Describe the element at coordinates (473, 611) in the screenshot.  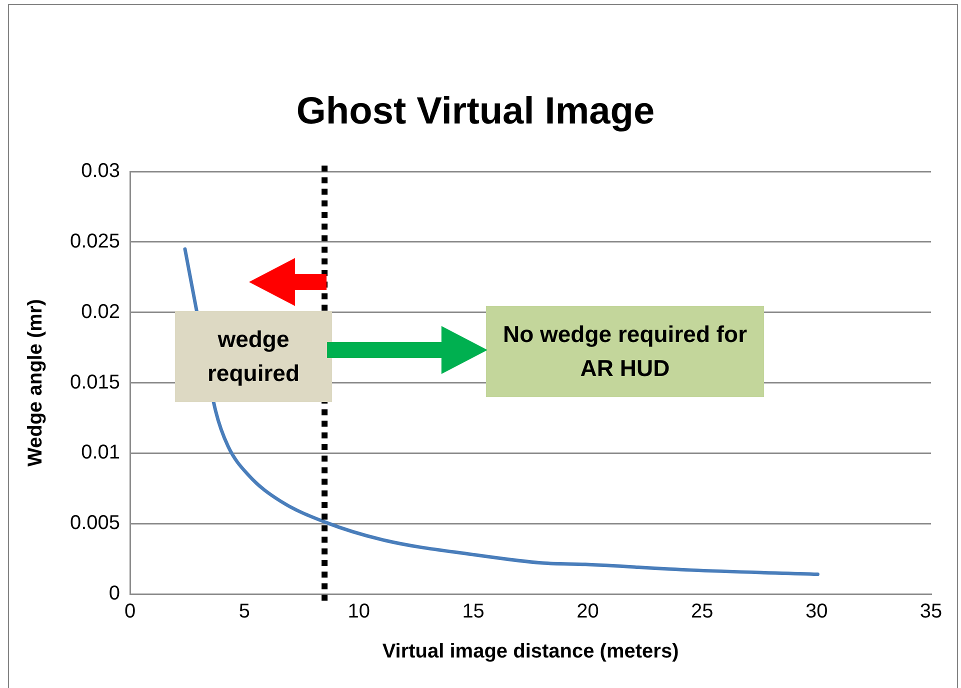
I see `x-tick-label: 15` at that location.